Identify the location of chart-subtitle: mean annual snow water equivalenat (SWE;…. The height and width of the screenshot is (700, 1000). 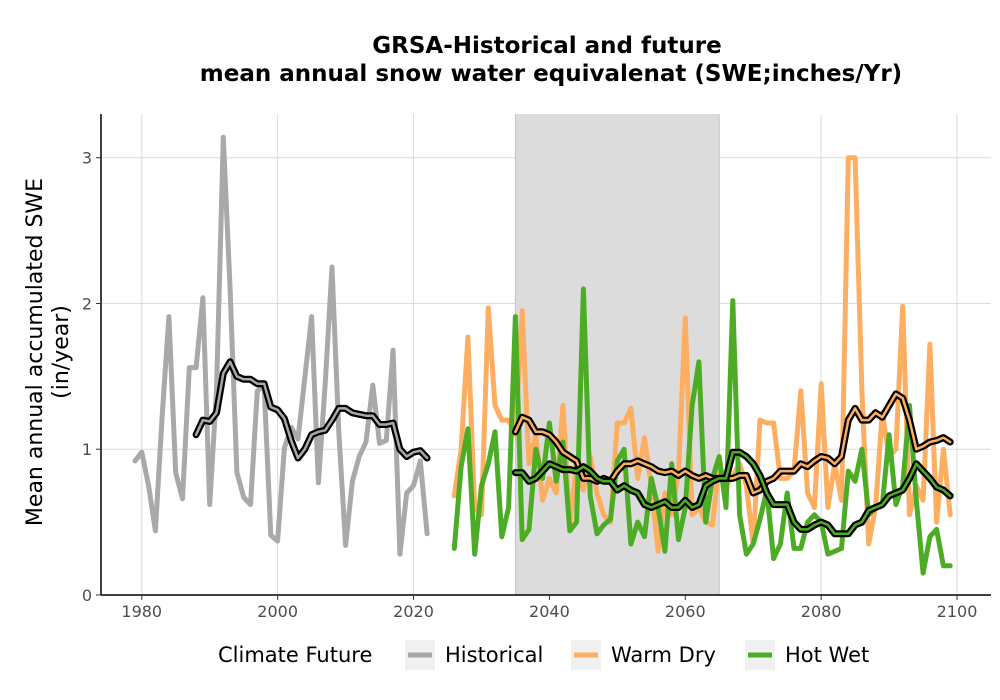
(551, 74).